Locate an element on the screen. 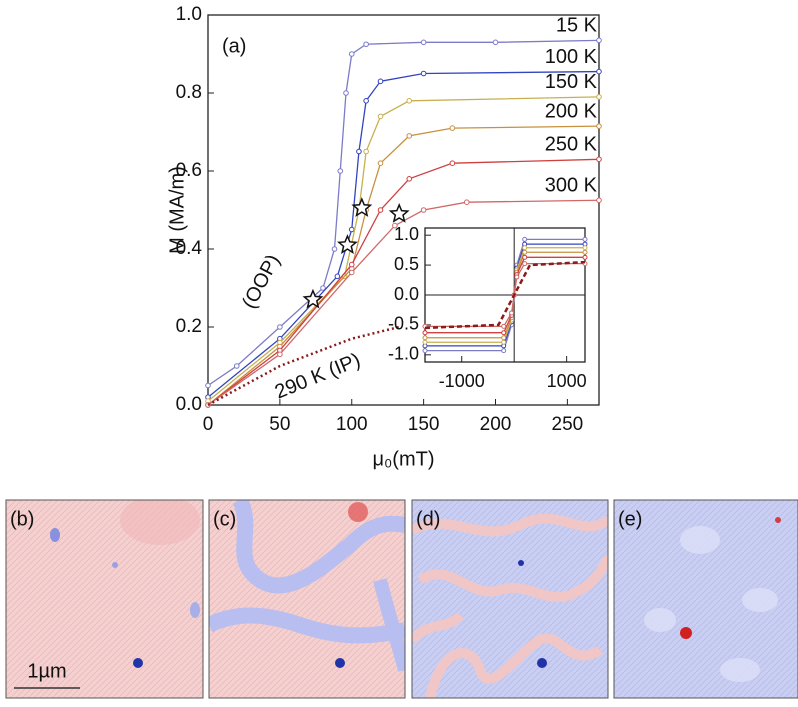  image-c is located at coordinates (307, 599).